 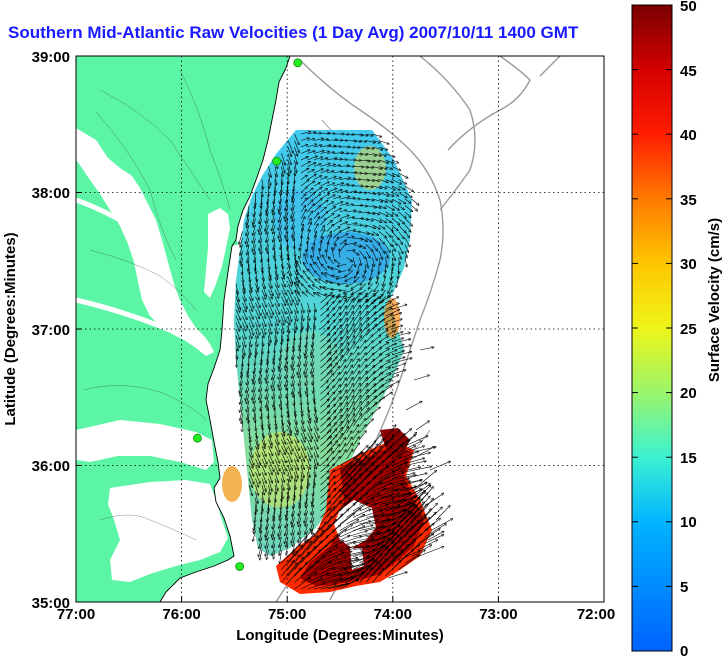 I want to click on colorbar-tick-label: 35, so click(x=688, y=200).